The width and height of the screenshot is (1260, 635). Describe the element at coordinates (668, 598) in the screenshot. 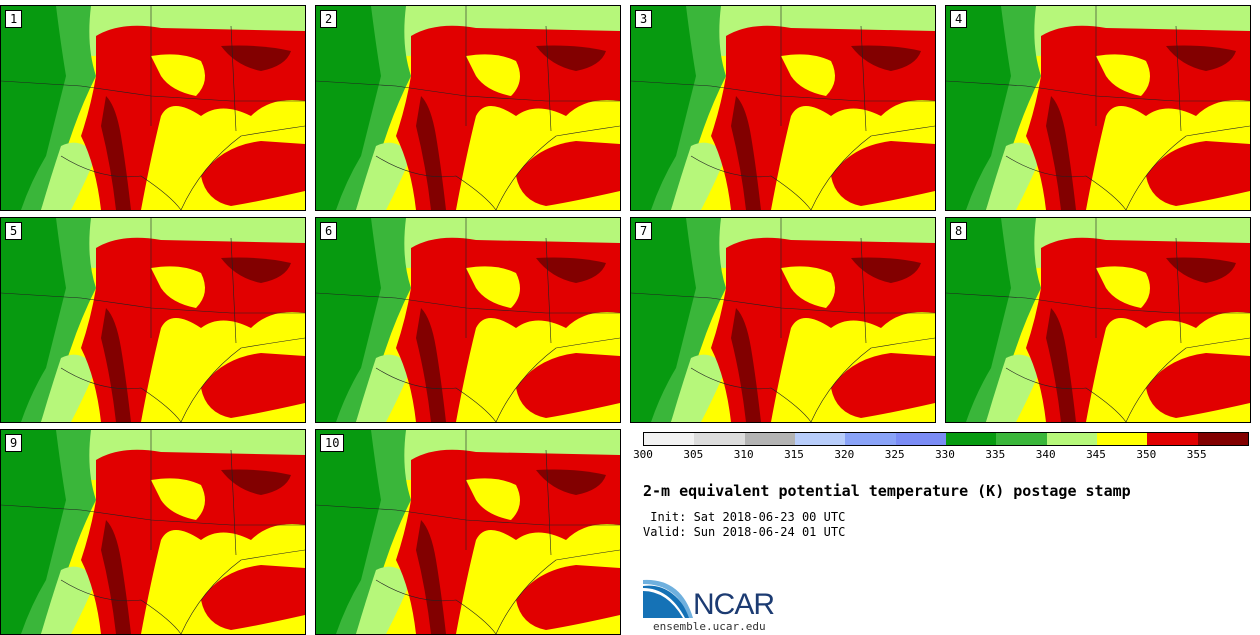

I see `ncar-logo` at that location.